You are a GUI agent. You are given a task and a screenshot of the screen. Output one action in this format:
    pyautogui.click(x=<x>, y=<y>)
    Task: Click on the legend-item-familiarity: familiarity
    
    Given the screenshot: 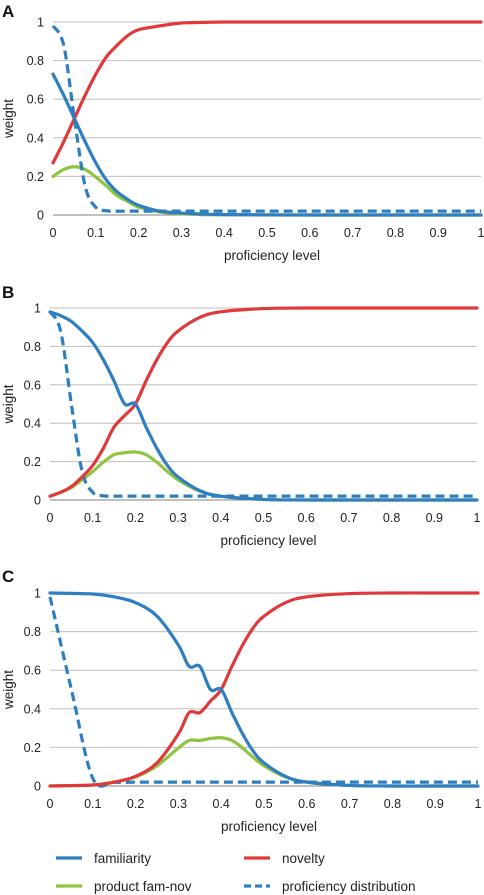 What is the action you would take?
    pyautogui.click(x=103, y=858)
    